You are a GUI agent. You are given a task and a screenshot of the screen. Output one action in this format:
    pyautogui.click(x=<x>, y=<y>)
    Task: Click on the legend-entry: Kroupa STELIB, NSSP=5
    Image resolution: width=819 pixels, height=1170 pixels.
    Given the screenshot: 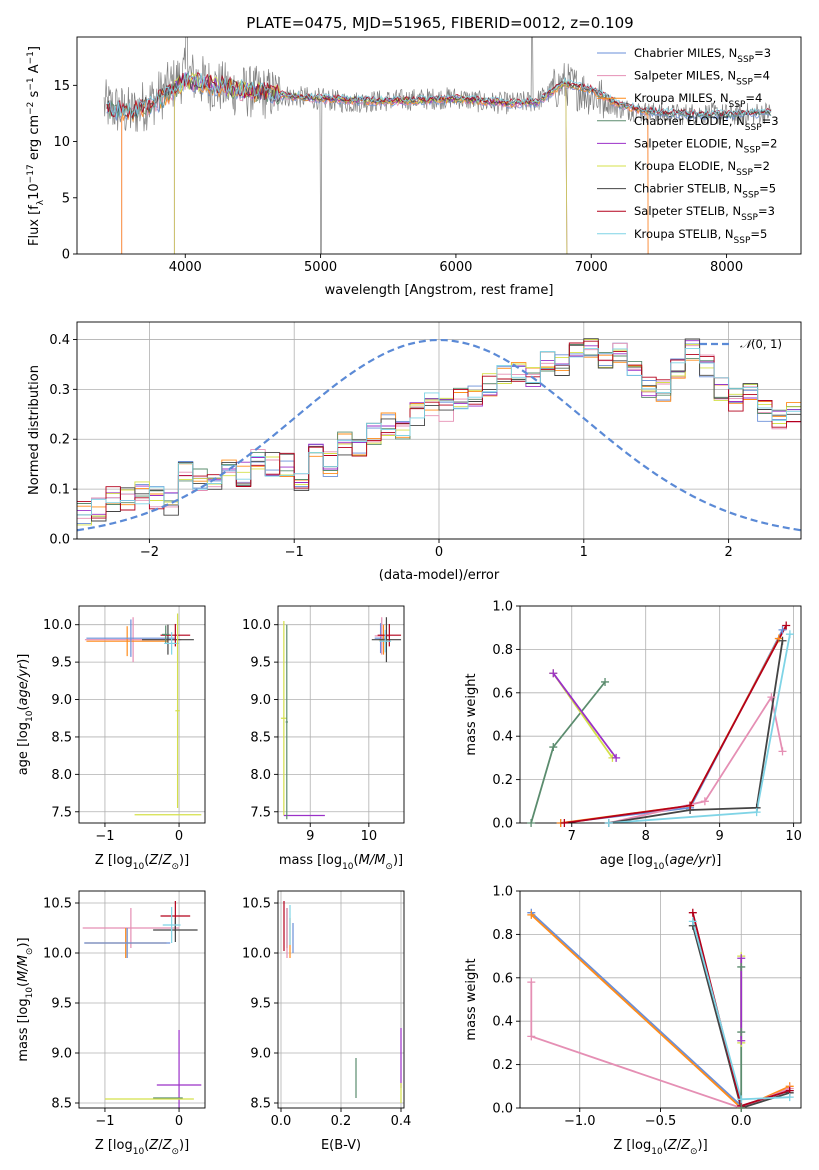 What is the action you would take?
    pyautogui.click(x=700, y=236)
    